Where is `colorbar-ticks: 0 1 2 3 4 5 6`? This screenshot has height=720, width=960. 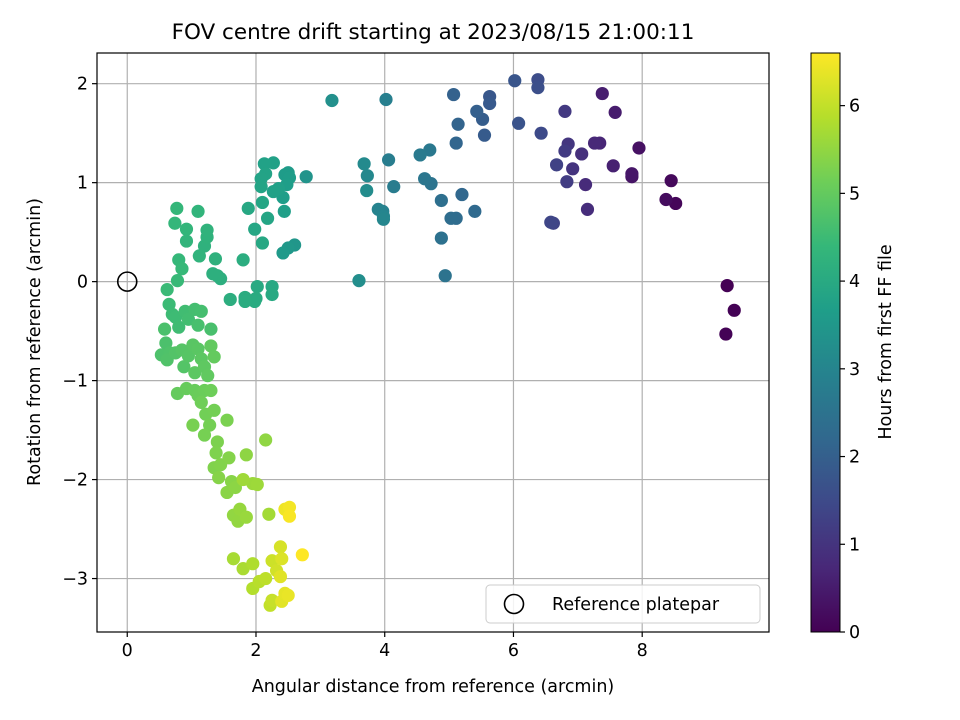
colorbar-ticks: 0 1 2 3 4 5 6 is located at coordinates (850, 370).